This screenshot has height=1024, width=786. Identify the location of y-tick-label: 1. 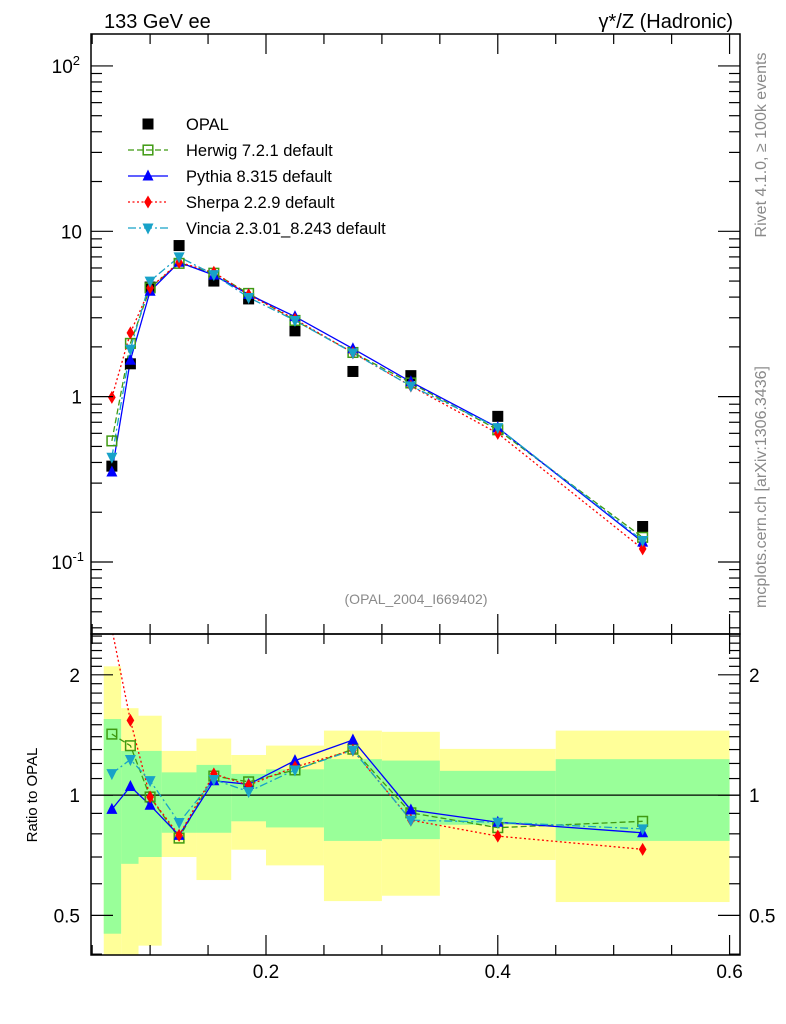
(76, 398).